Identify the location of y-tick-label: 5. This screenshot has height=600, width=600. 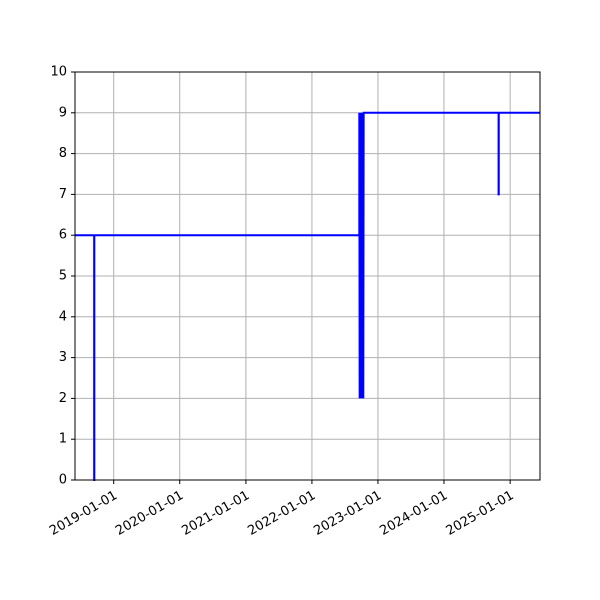
(63, 276).